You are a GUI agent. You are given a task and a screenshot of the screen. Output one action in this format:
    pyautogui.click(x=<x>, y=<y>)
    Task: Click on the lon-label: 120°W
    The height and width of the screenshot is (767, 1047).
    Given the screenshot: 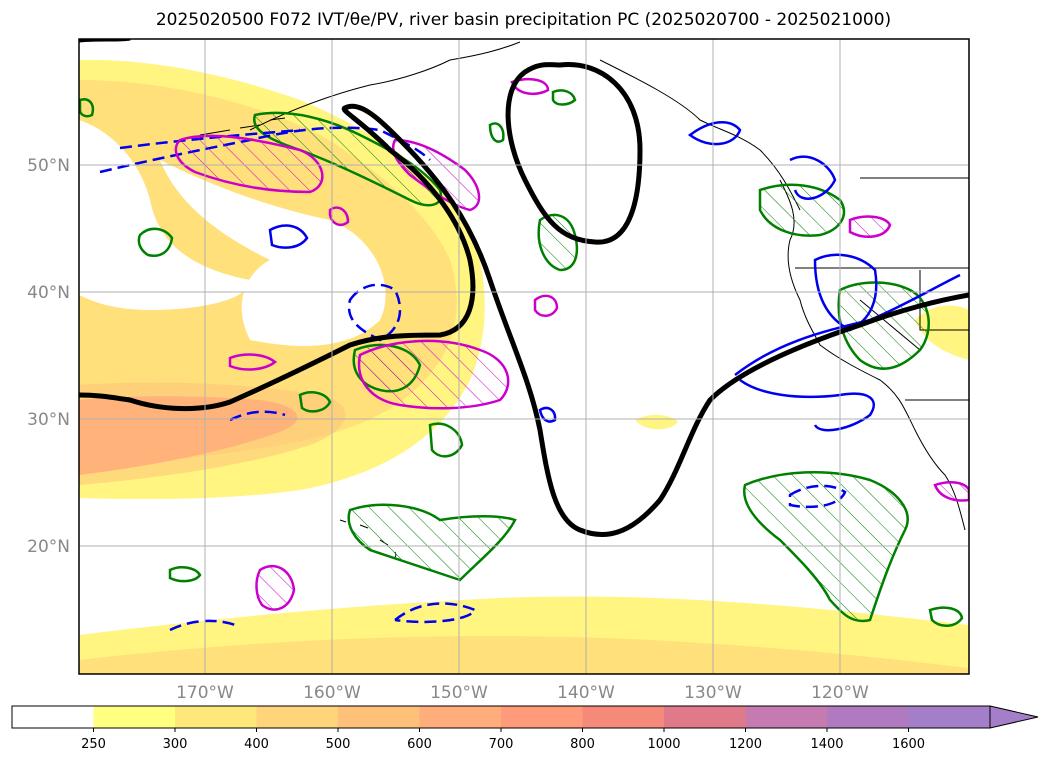 What is the action you would take?
    pyautogui.click(x=840, y=693)
    